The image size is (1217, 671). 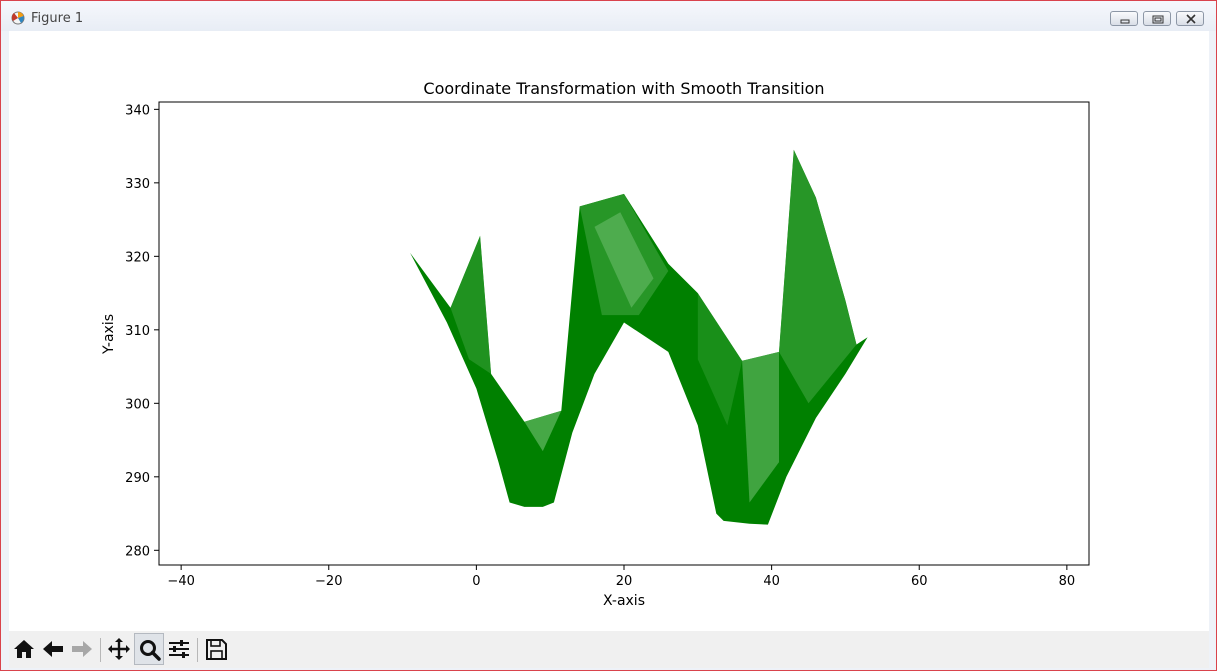 I want to click on y-axis-label: Y-axis, so click(x=109, y=334).